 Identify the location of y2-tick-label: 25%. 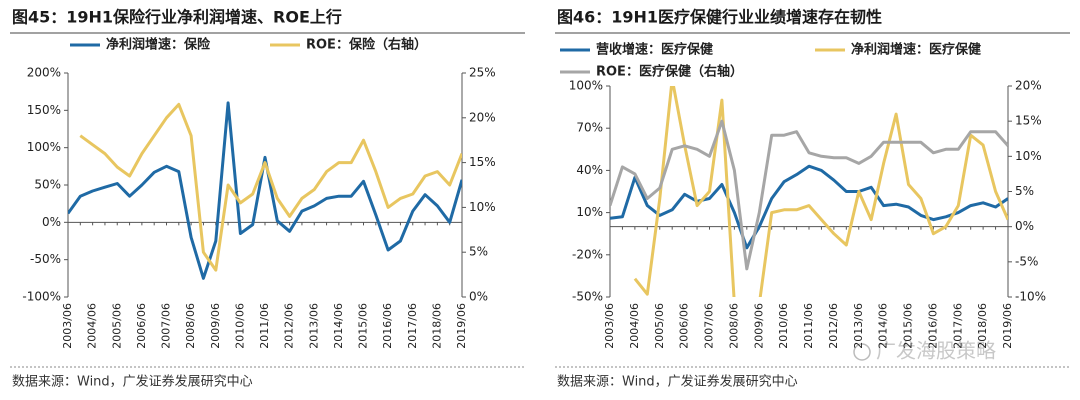
(482, 73).